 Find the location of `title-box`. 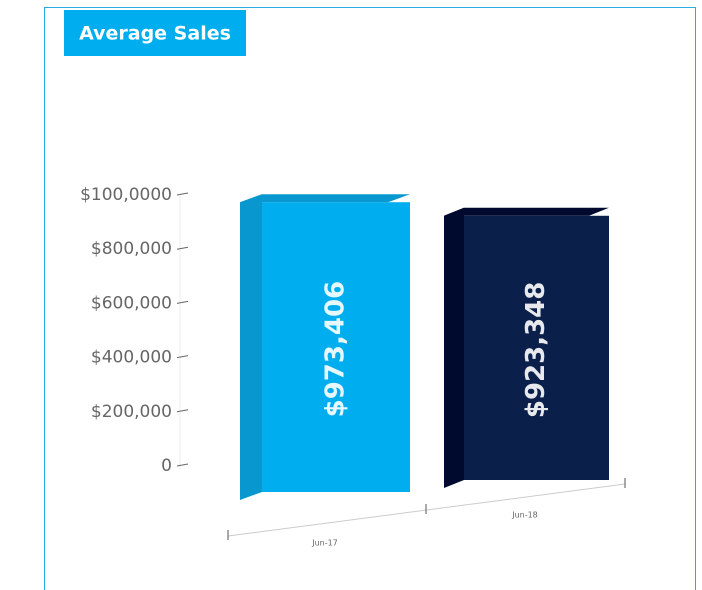

title-box is located at coordinates (155, 33).